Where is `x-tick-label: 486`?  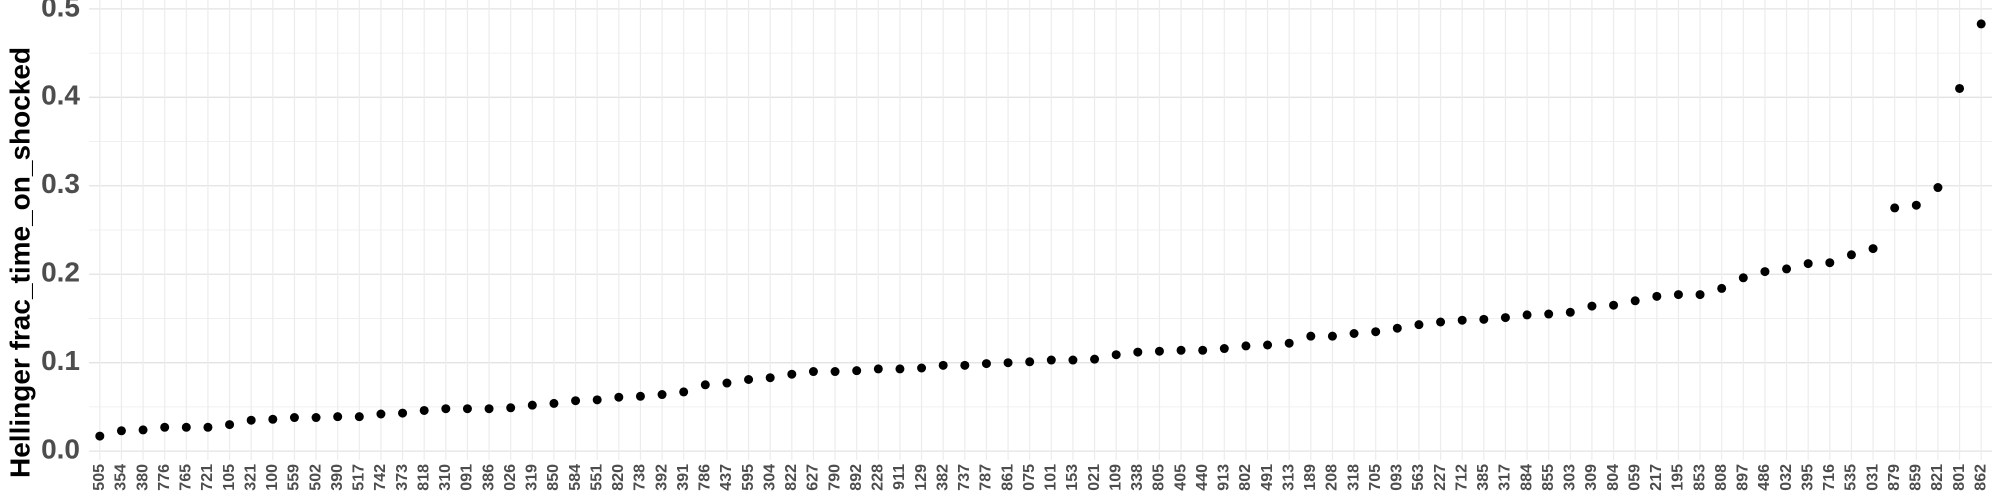
x-tick-label: 486 is located at coordinates (1764, 477).